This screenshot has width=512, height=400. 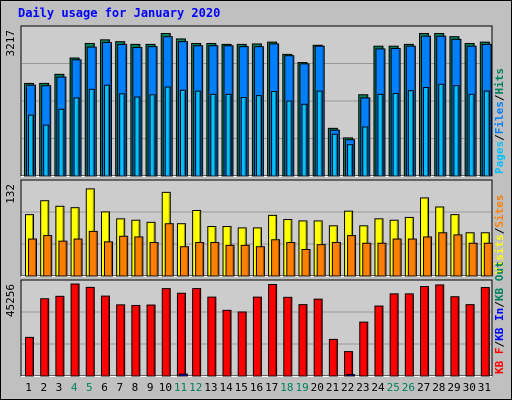 What do you see at coordinates (89, 387) in the screenshot?
I see `day-label: 5` at bounding box center [89, 387].